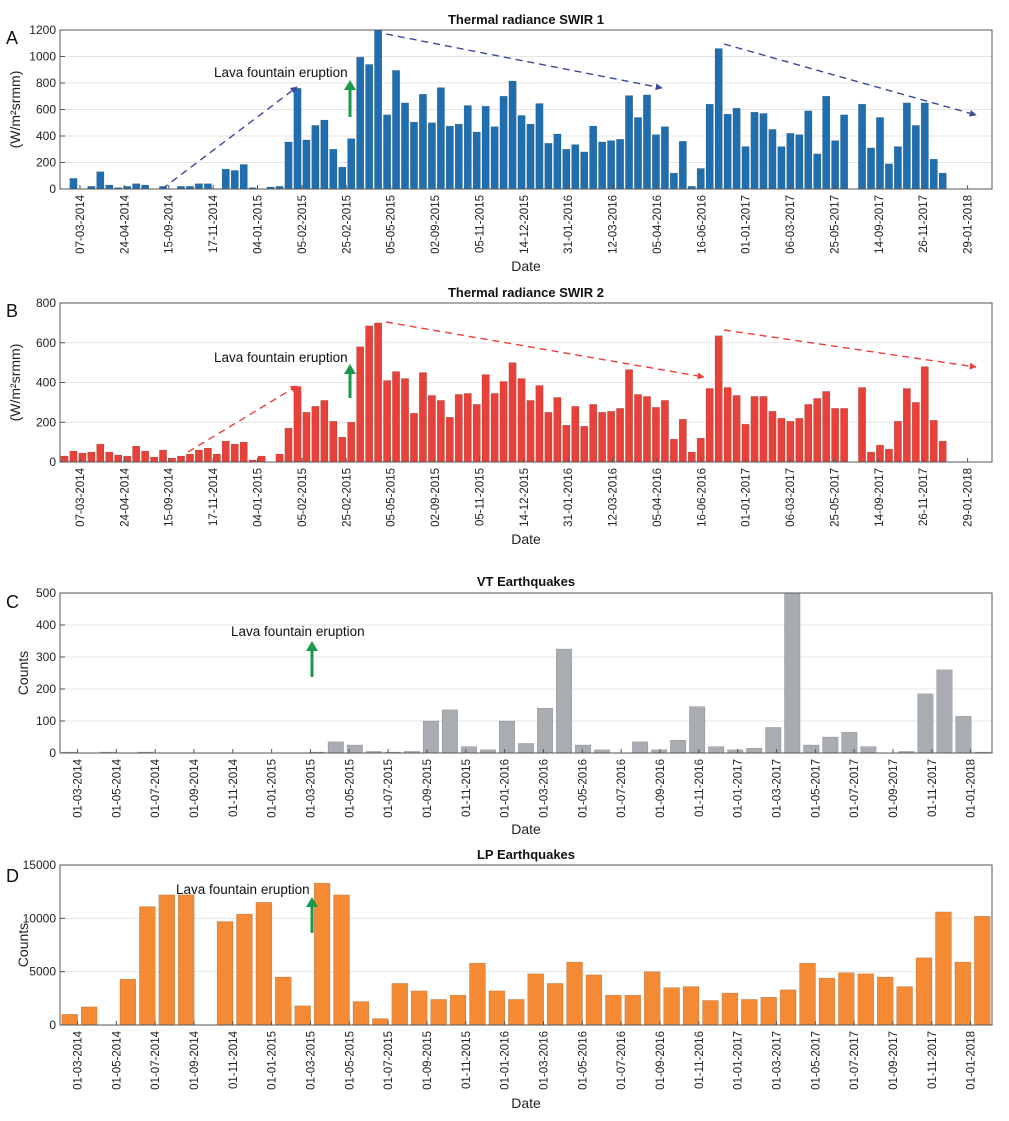 Image resolution: width=1009 pixels, height=1121 pixels. I want to click on x-tick-label: 01-03-2016, so click(544, 788).